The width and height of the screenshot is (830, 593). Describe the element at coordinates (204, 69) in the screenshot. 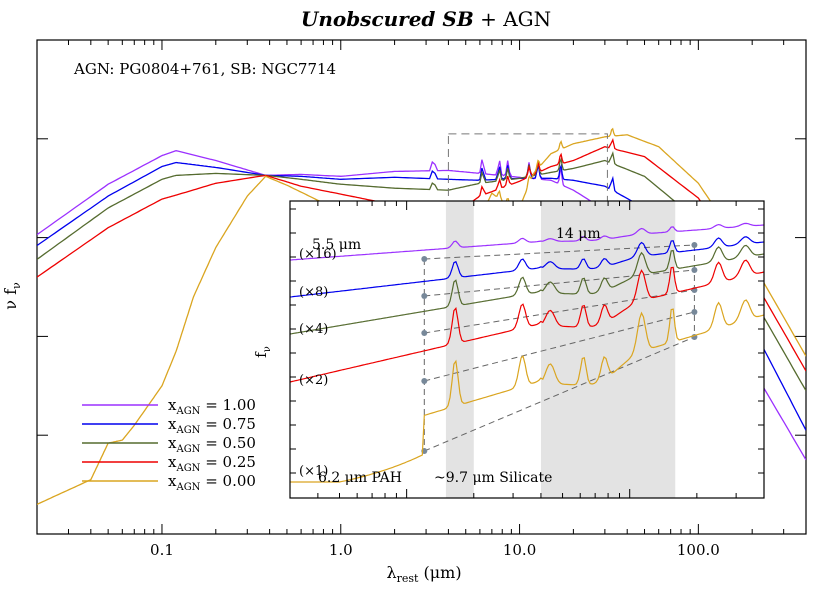

I see `annotation-text: AGN: PG0804+761, SB: NGC7714` at that location.